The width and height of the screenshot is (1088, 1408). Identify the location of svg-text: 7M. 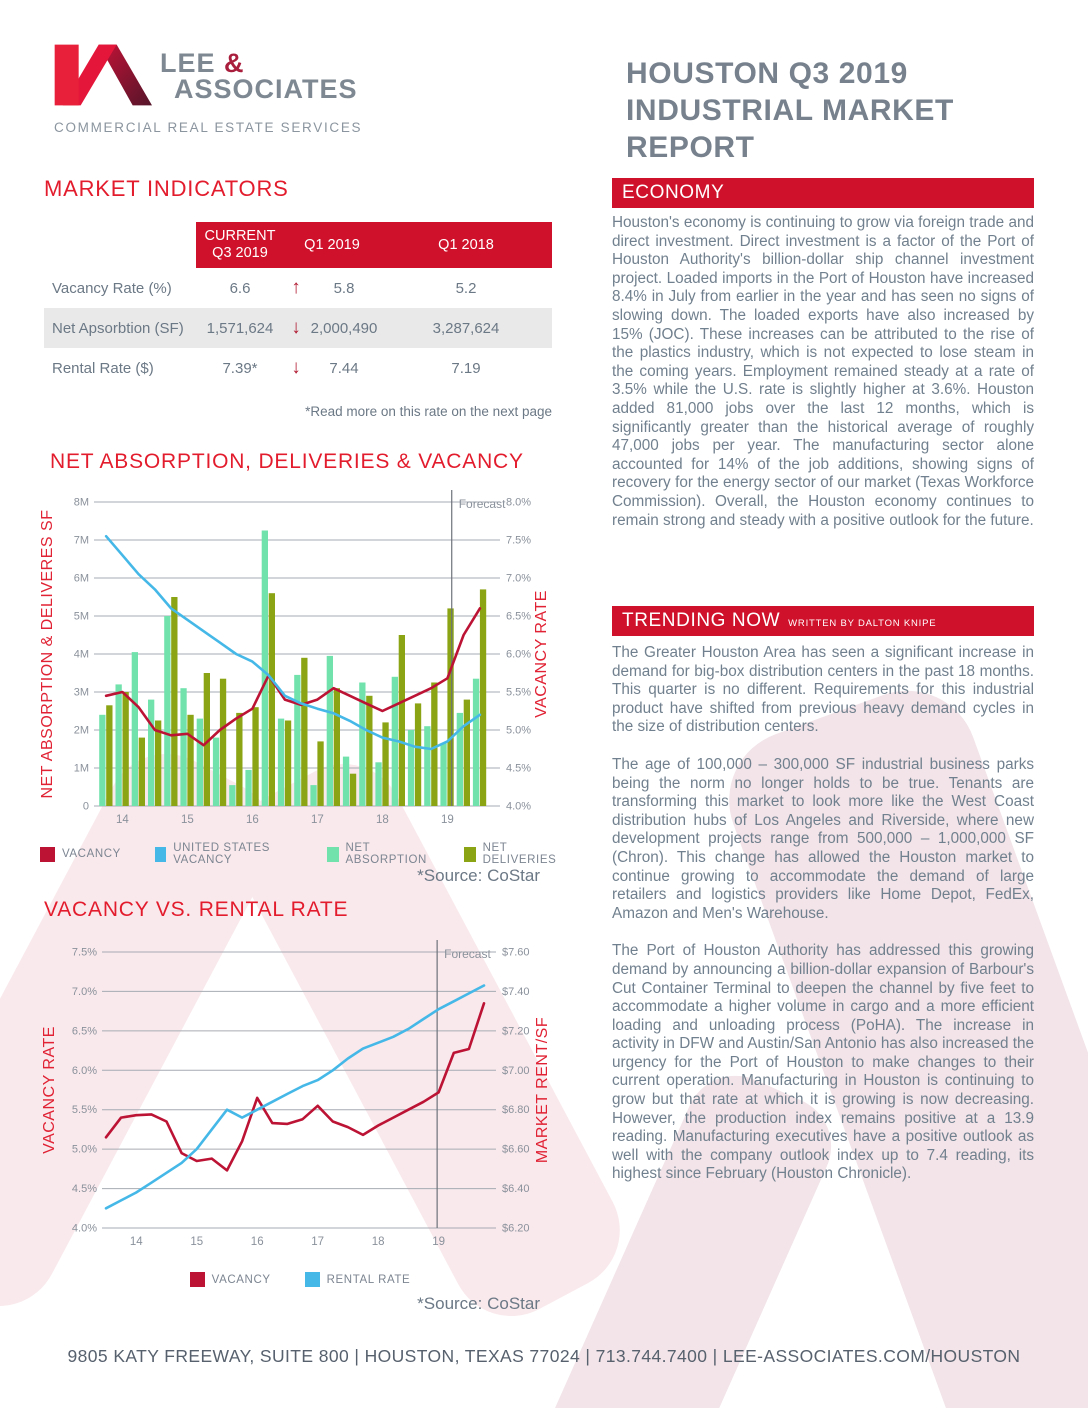
(81, 541).